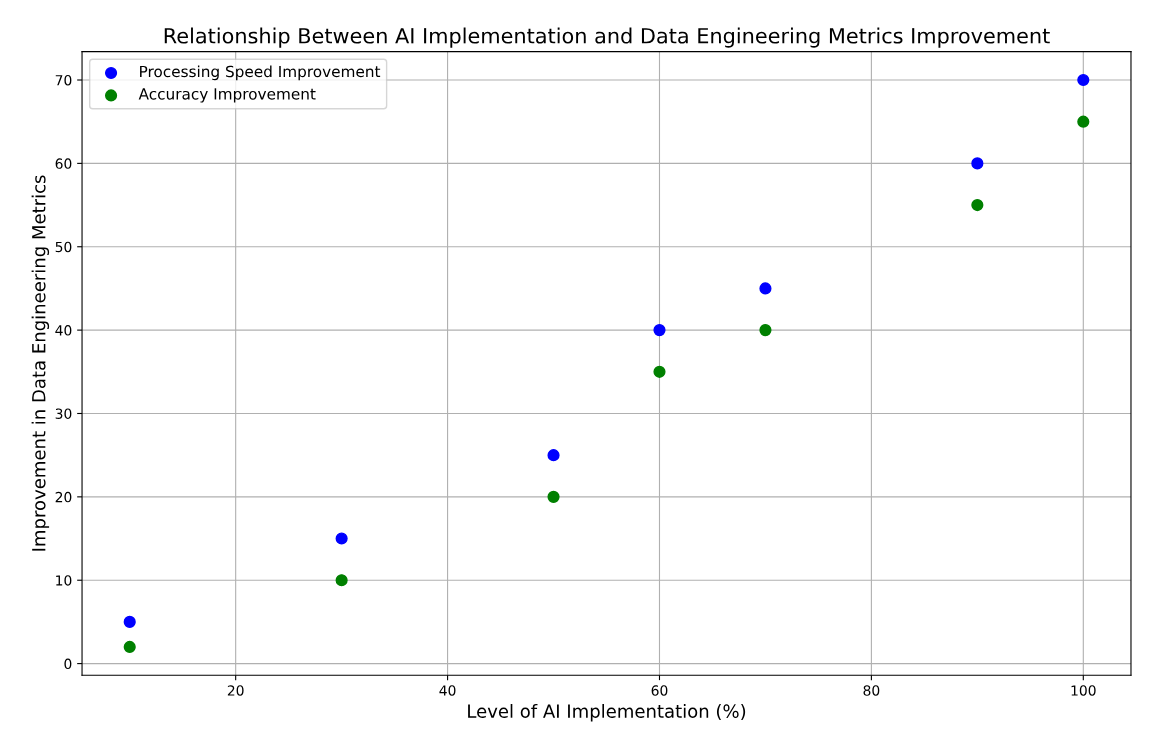 Image resolution: width=1172 pixels, height=738 pixels. Describe the element at coordinates (235, 690) in the screenshot. I see `x-tick-label: 20` at that location.